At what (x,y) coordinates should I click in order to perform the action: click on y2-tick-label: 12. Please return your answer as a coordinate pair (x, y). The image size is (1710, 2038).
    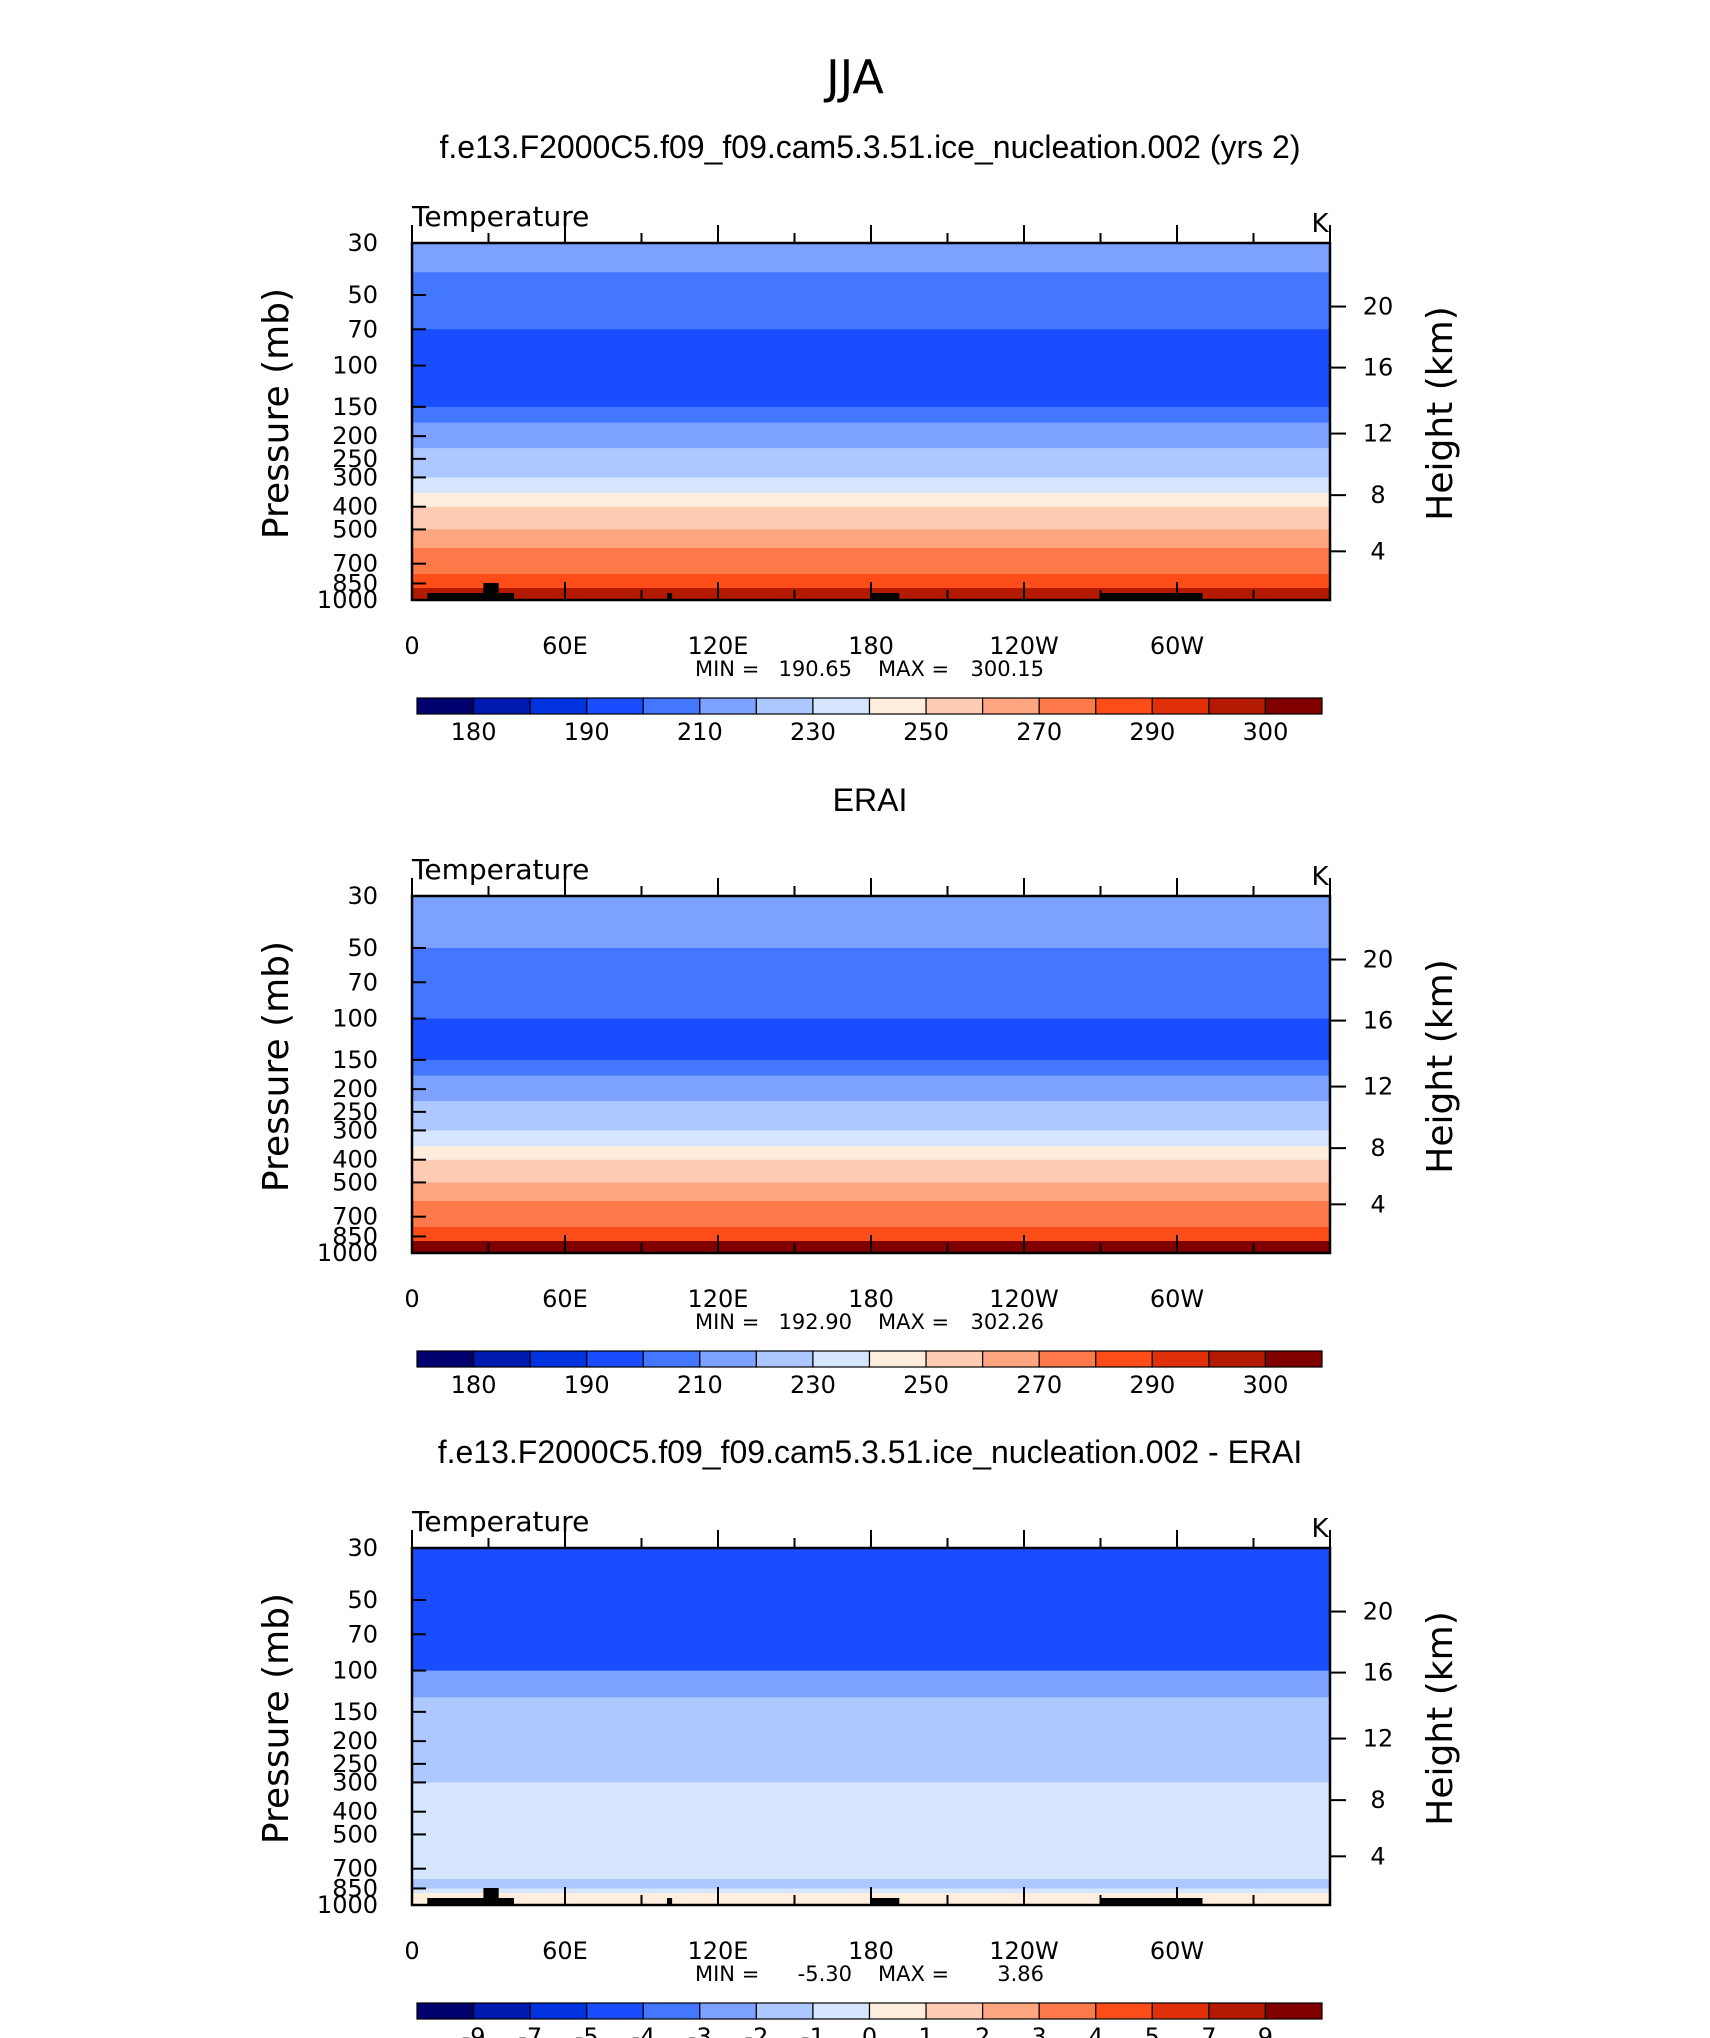
    Looking at the image, I should click on (1378, 1739).